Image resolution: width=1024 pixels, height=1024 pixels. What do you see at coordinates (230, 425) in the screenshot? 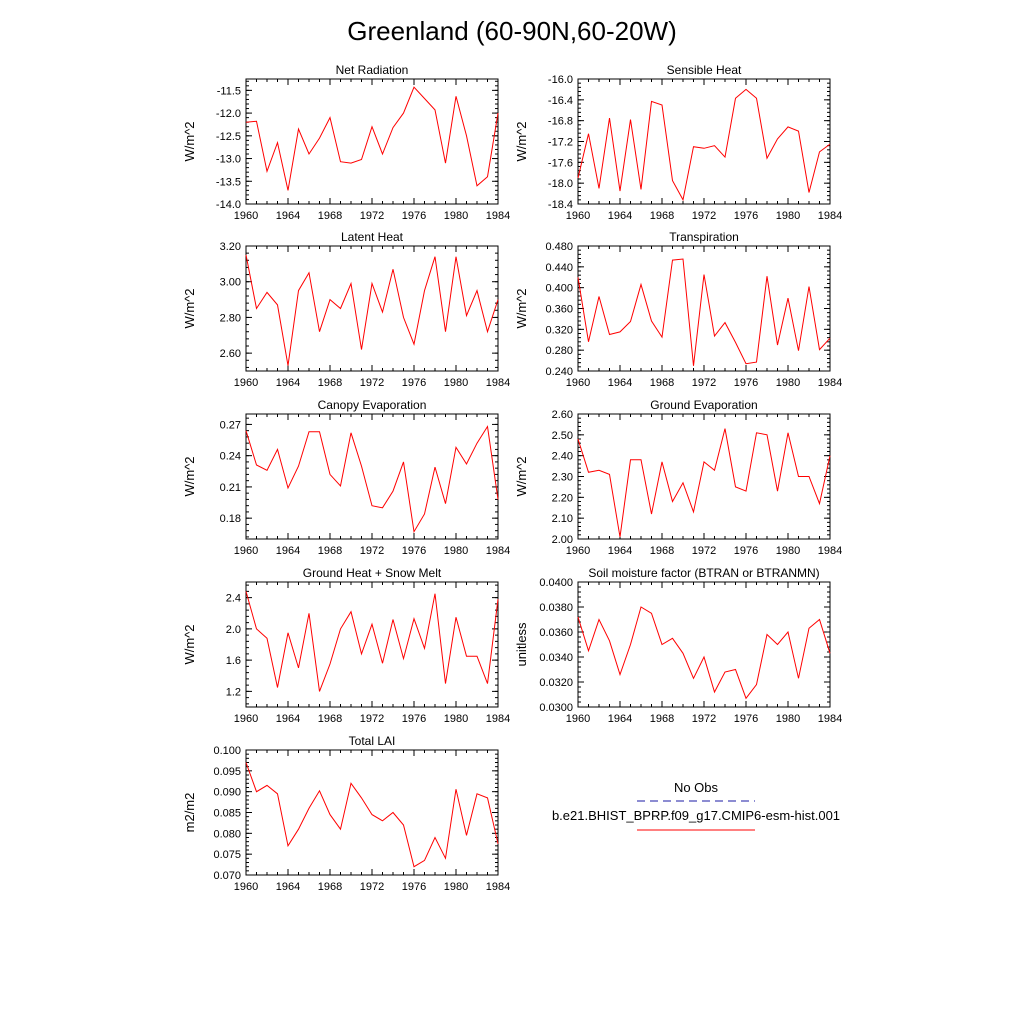
I see `y-tick-label: 0.27` at bounding box center [230, 425].